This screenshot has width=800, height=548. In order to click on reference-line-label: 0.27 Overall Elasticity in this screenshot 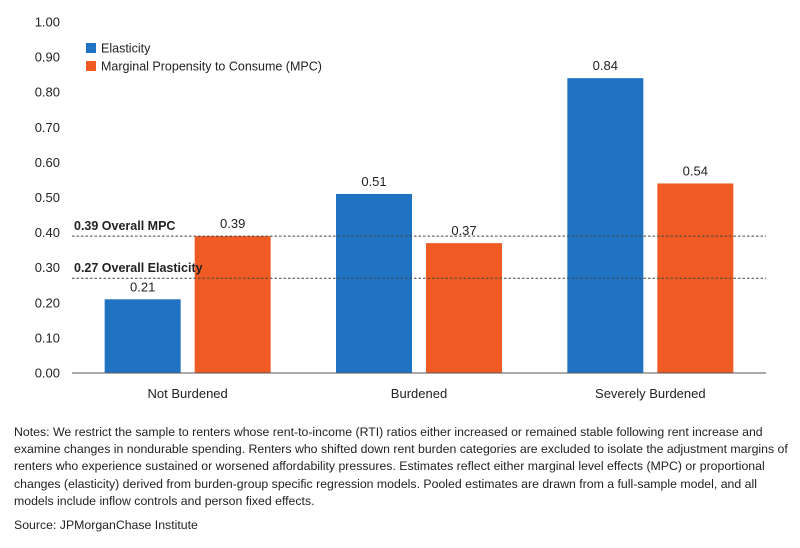, I will do `click(138, 268)`.